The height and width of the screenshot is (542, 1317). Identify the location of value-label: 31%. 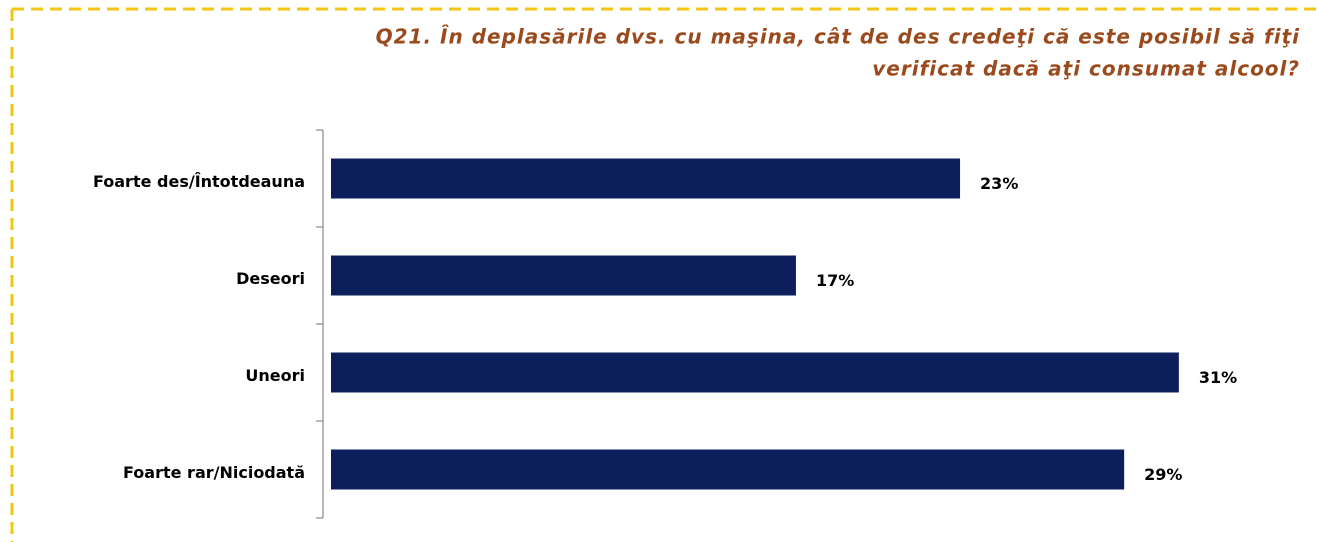
(1218, 377).